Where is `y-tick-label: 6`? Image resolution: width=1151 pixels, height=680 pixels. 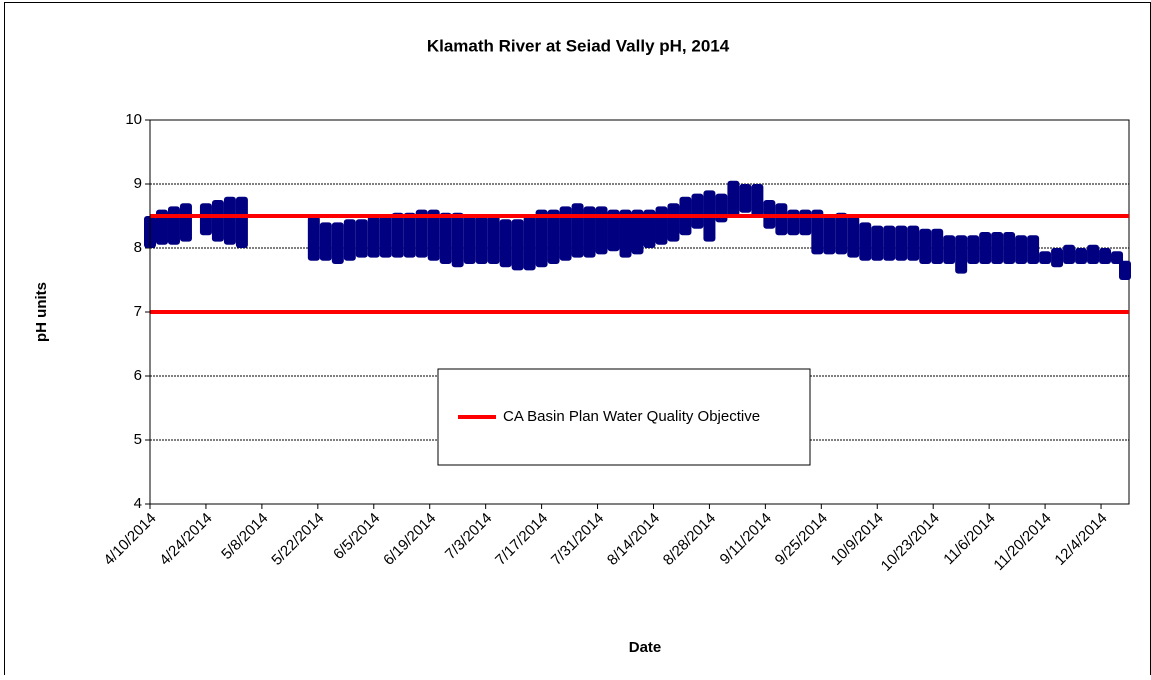
y-tick-label: 6 is located at coordinates (138, 375).